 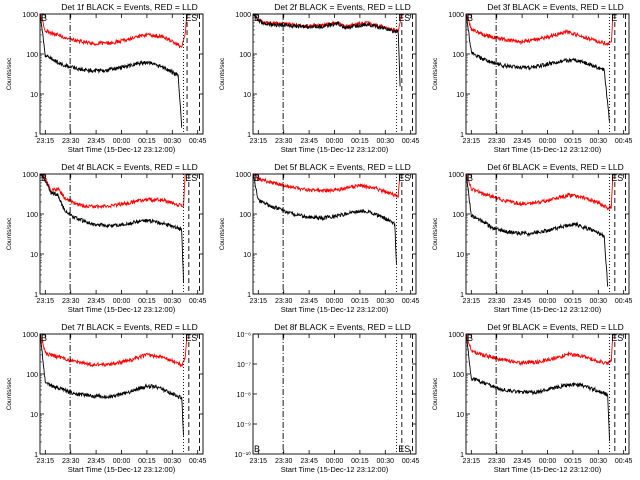 I want to click on y-tick-label: 10⁻⁷, so click(x=244, y=365).